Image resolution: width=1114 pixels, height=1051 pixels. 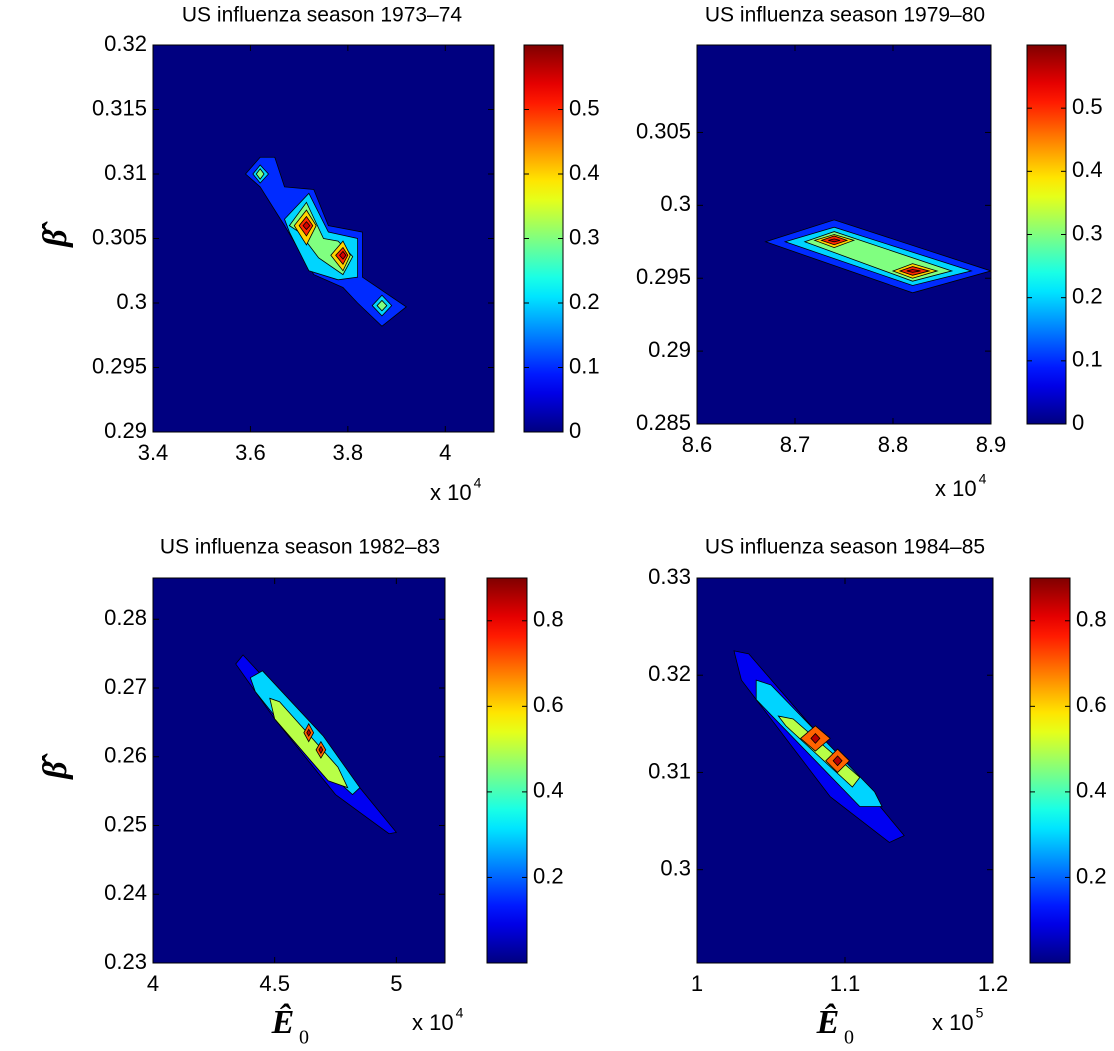 I want to click on y-tick-label: 0.23, so click(x=125, y=961).